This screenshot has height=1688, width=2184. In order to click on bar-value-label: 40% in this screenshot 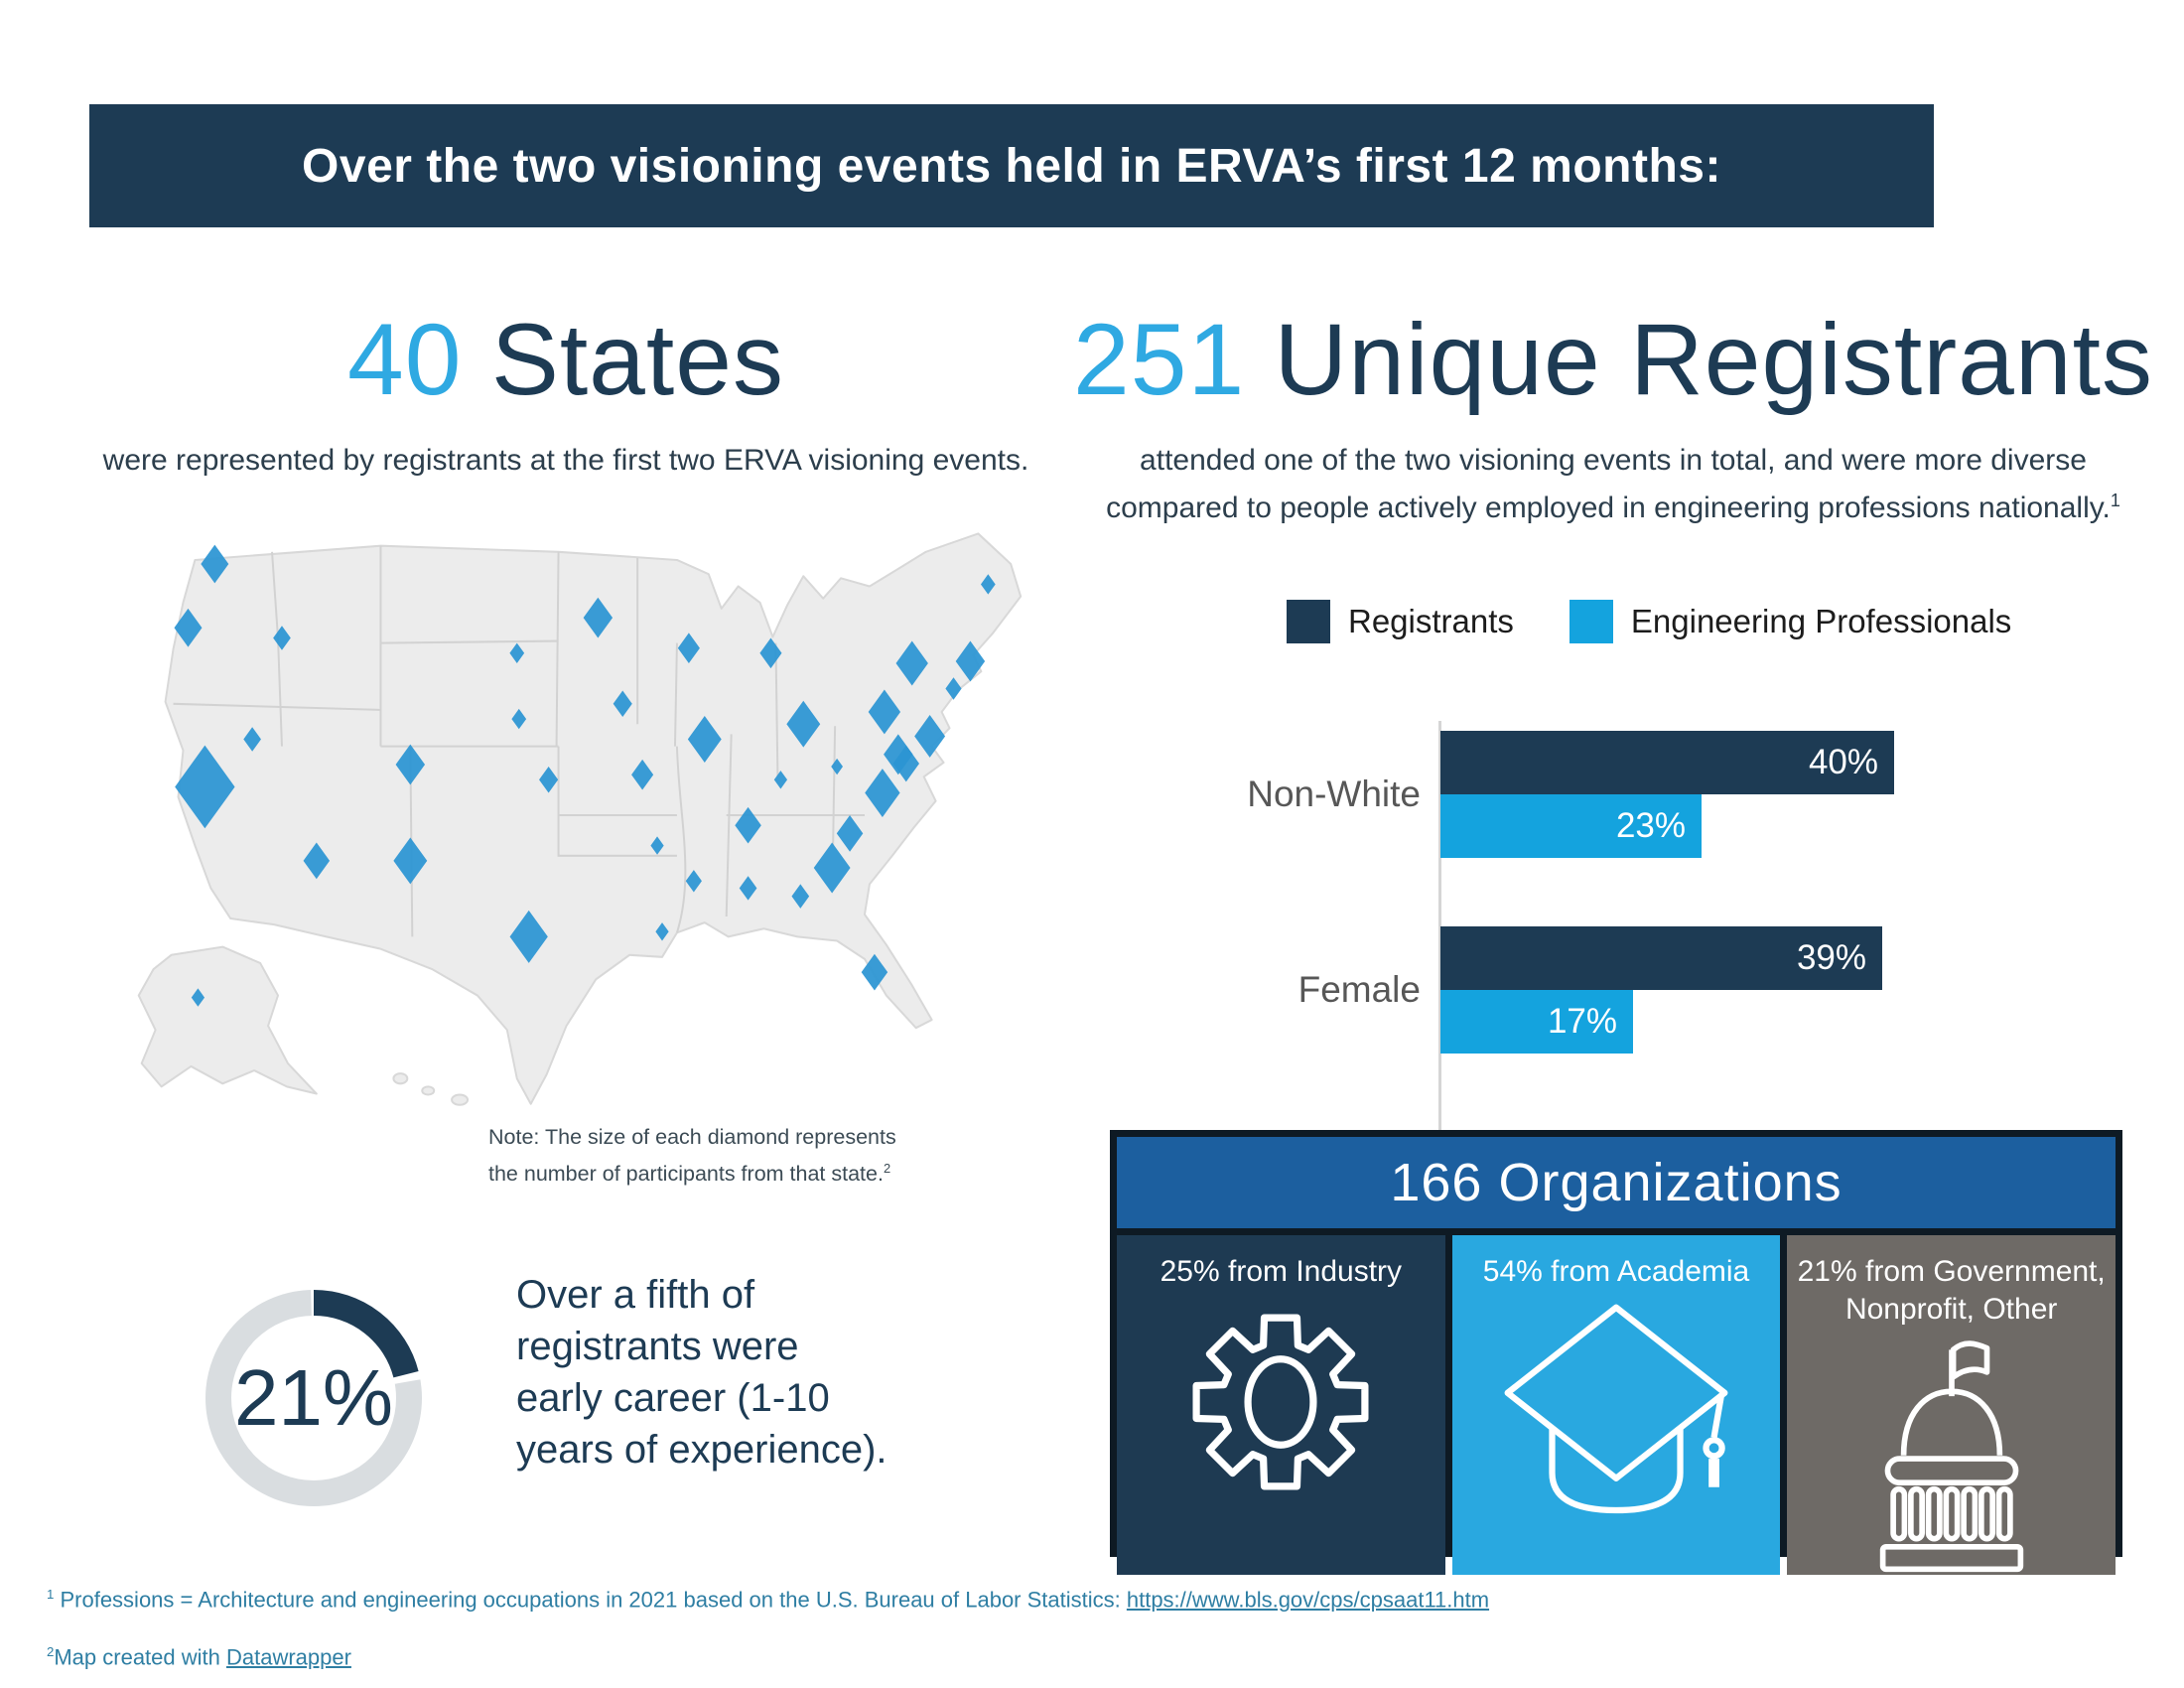, I will do `click(1843, 762)`.